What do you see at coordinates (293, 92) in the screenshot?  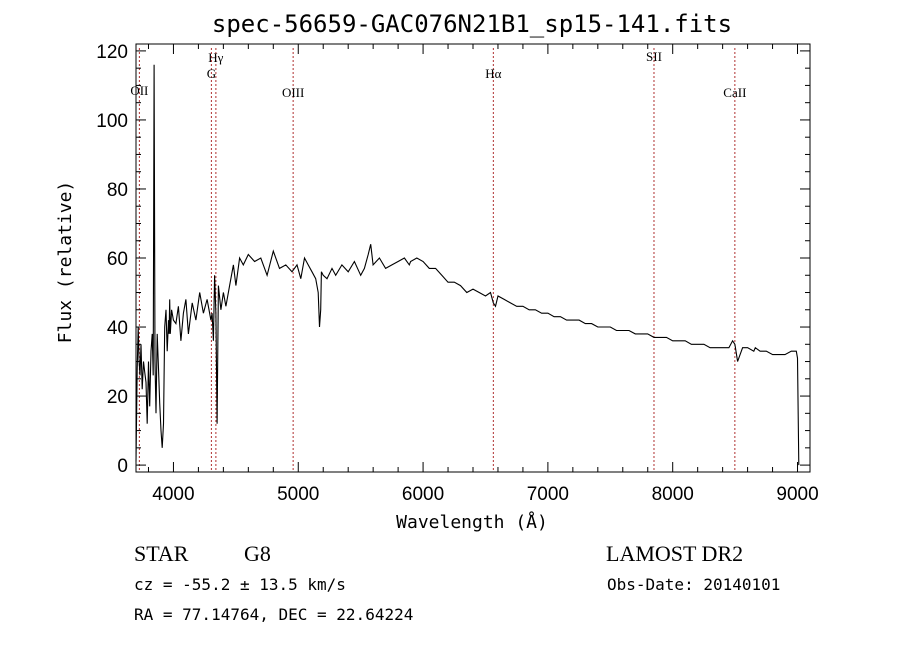 I see `line-label-3: OIII` at bounding box center [293, 92].